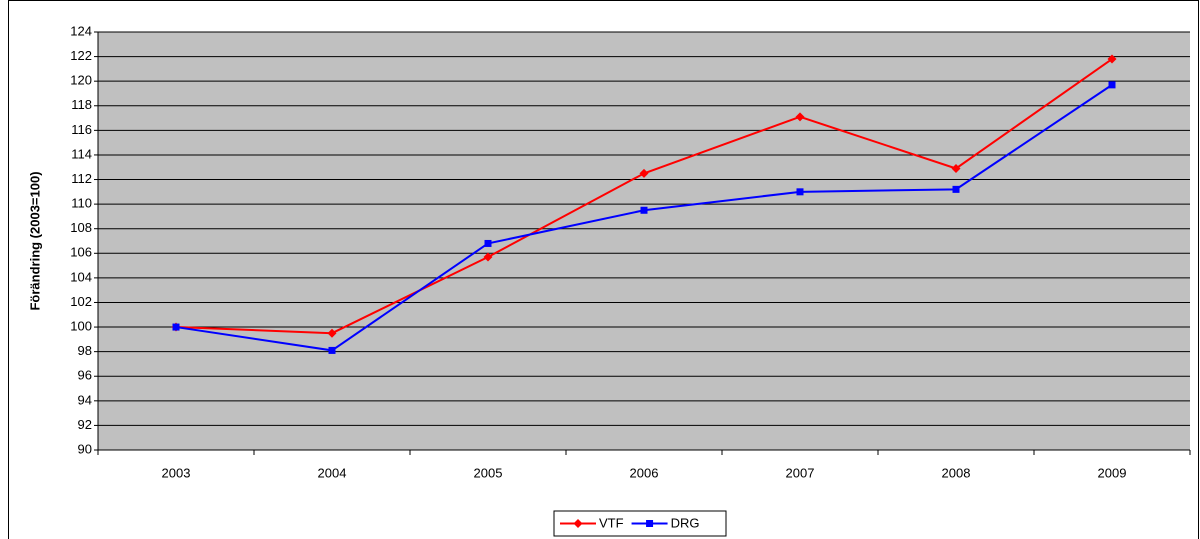 The image size is (1200, 539). I want to click on legend-label: DRG, so click(685, 522).